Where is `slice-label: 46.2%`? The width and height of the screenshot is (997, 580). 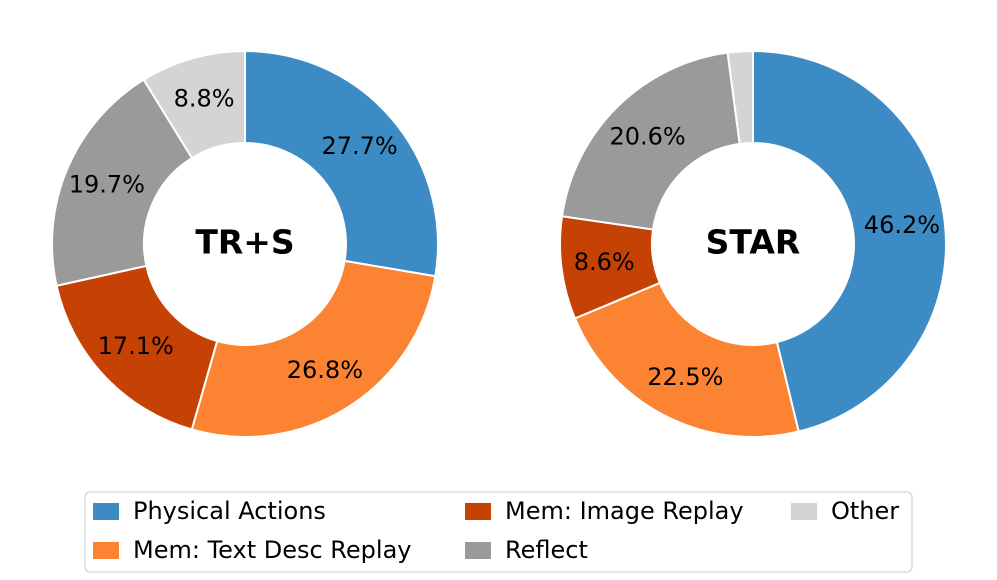
slice-label: 46.2% is located at coordinates (902, 225).